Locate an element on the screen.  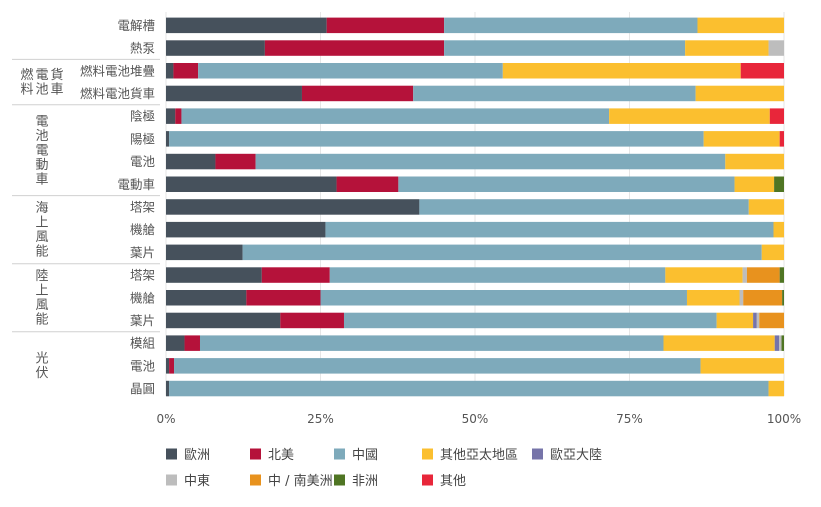
legend-item: 其他亞太地區 is located at coordinates (470, 455).